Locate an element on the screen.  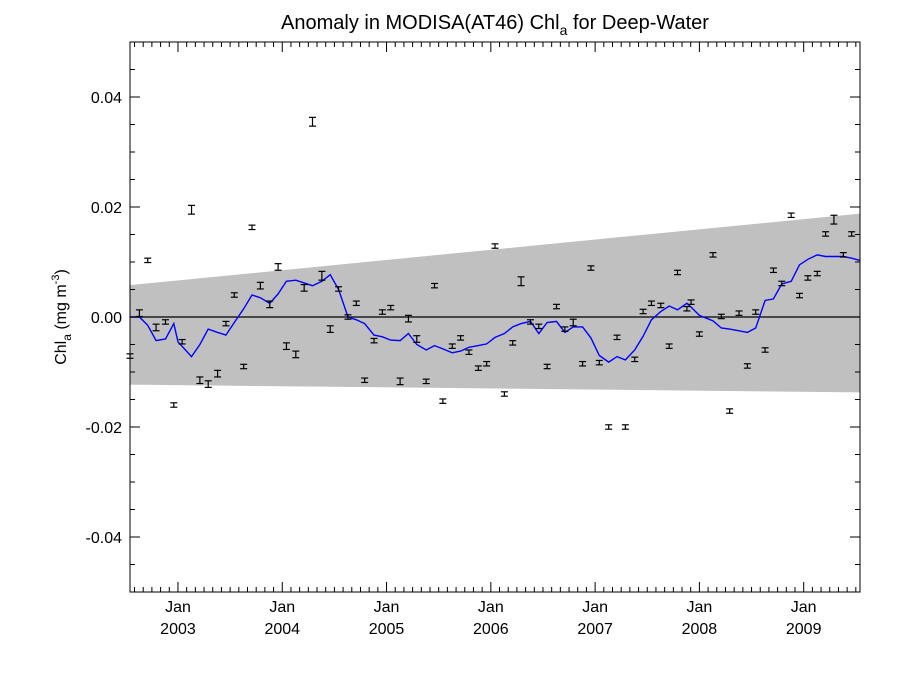
x-tick-label-year: 2005 is located at coordinates (387, 629).